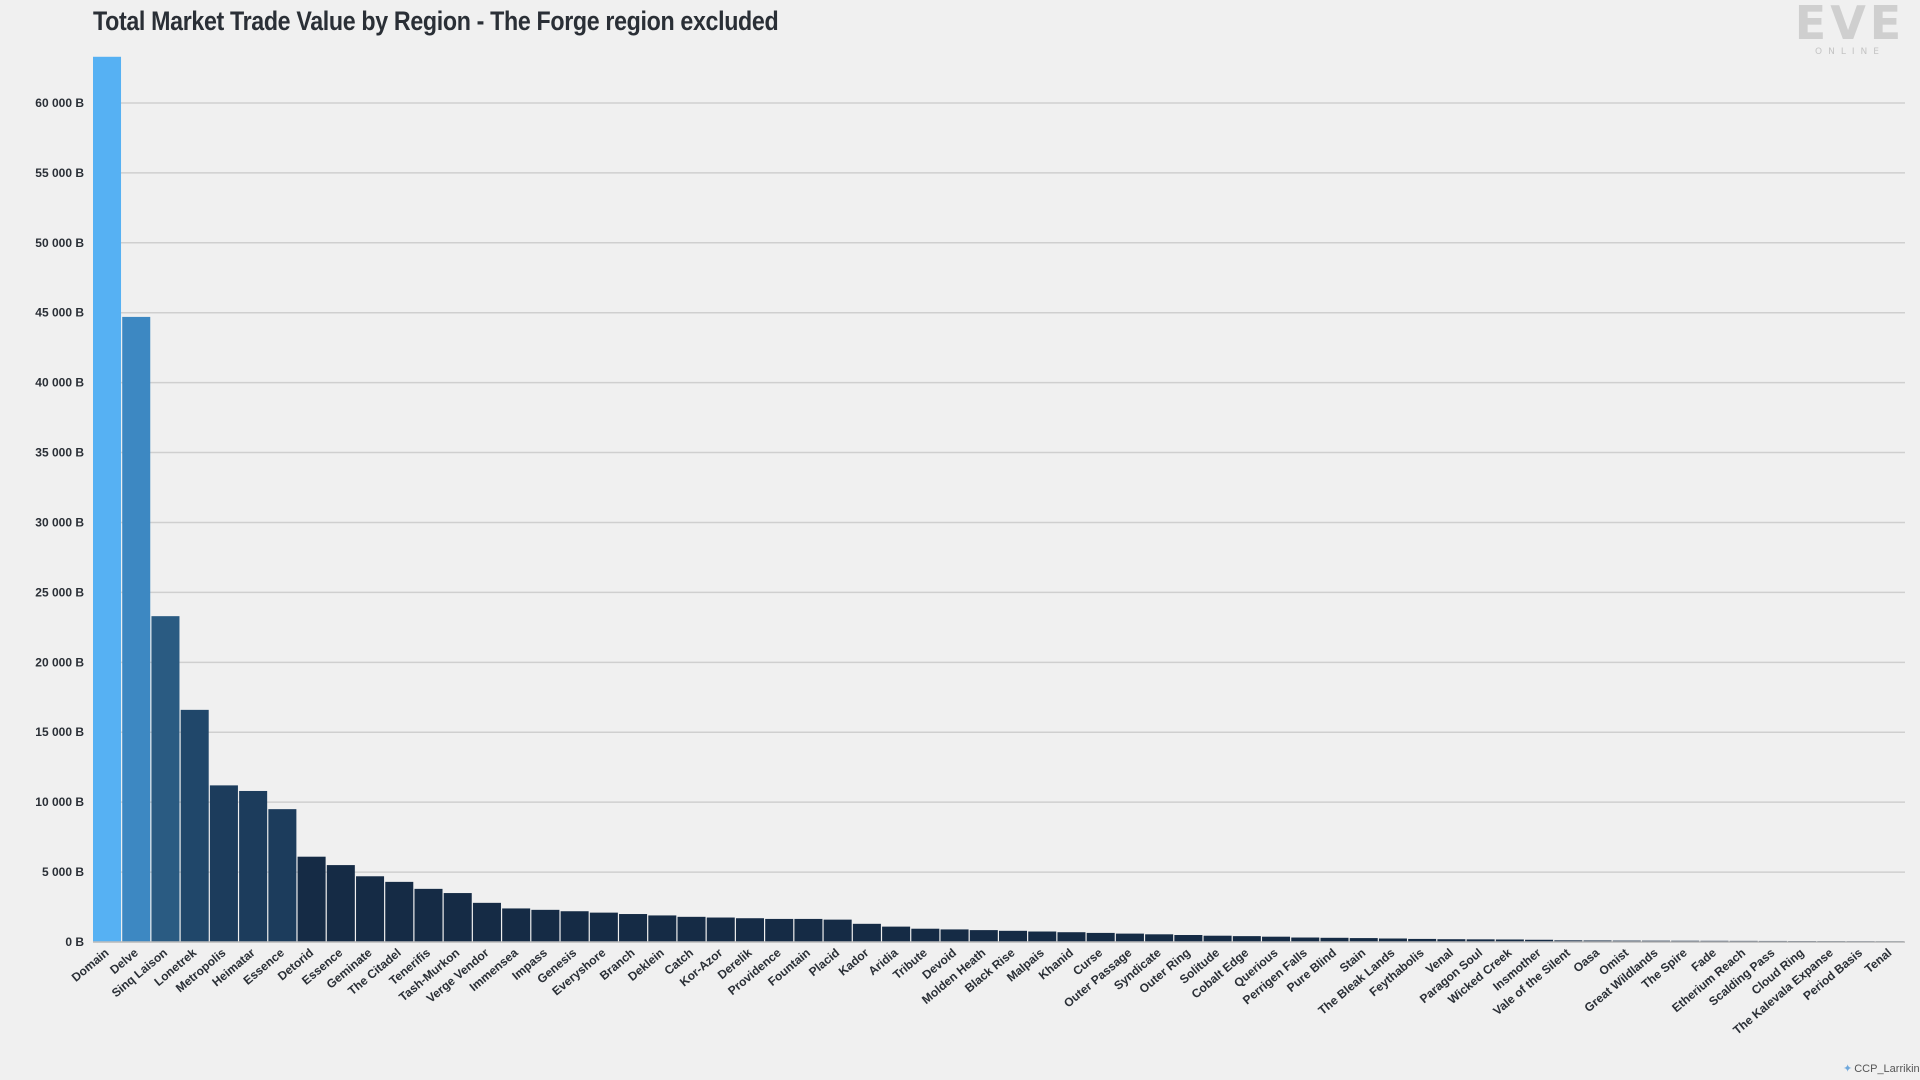 This screenshot has width=1920, height=1080. Describe the element at coordinates (59, 383) in the screenshot. I see `y-tick-label: 40 000 B` at that location.